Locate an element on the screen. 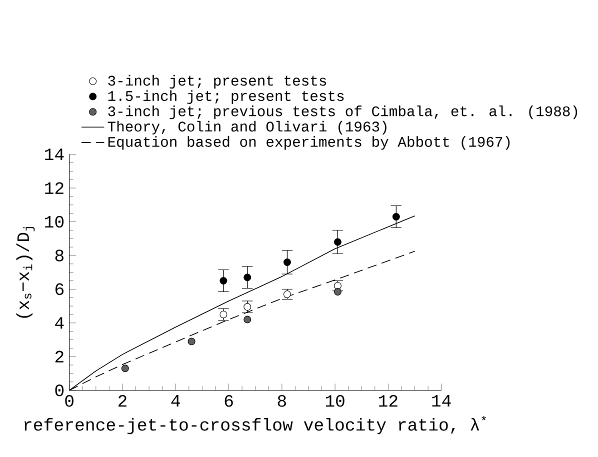 The height and width of the screenshot is (457, 598). x-tick-label: 8 is located at coordinates (282, 401).